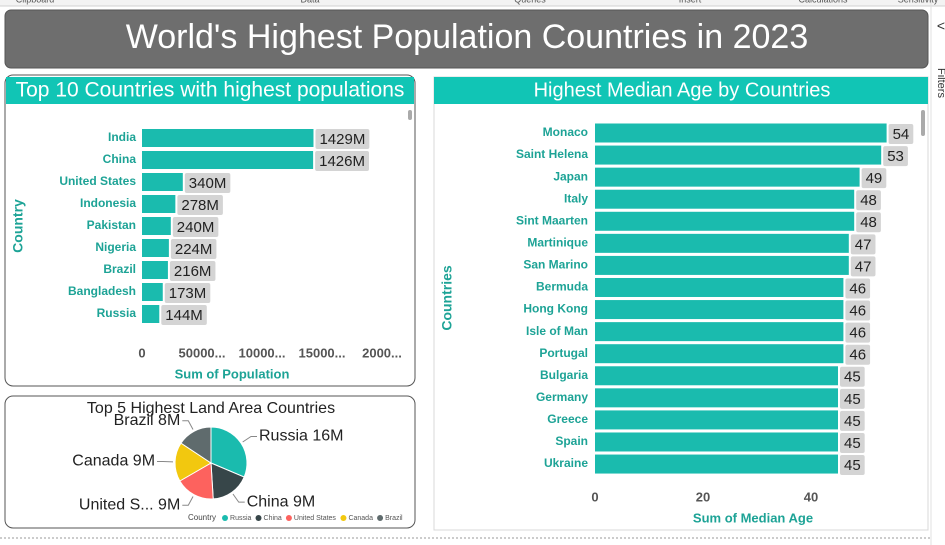  What do you see at coordinates (555, 265) in the screenshot?
I see `y-tick-label: San Marino` at bounding box center [555, 265].